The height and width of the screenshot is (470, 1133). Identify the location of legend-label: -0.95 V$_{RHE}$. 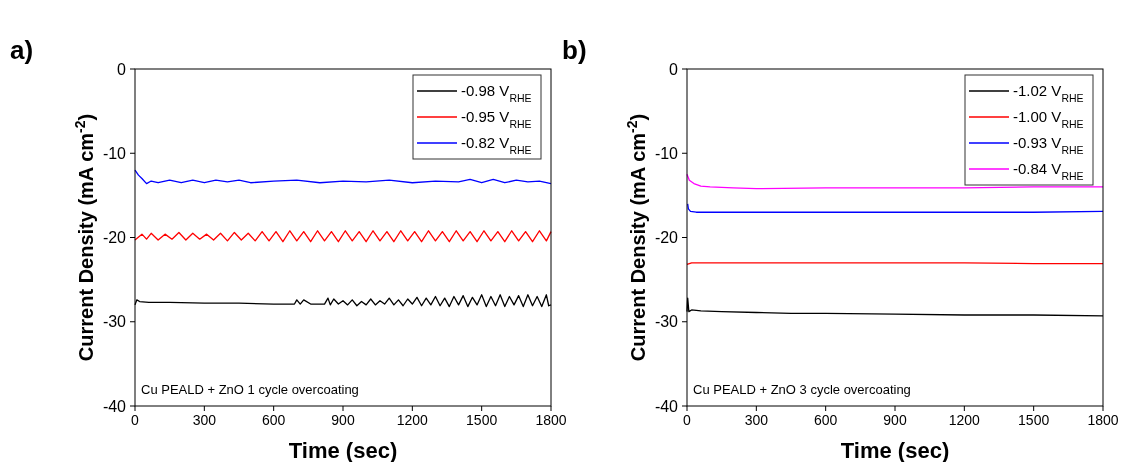
(496, 119).